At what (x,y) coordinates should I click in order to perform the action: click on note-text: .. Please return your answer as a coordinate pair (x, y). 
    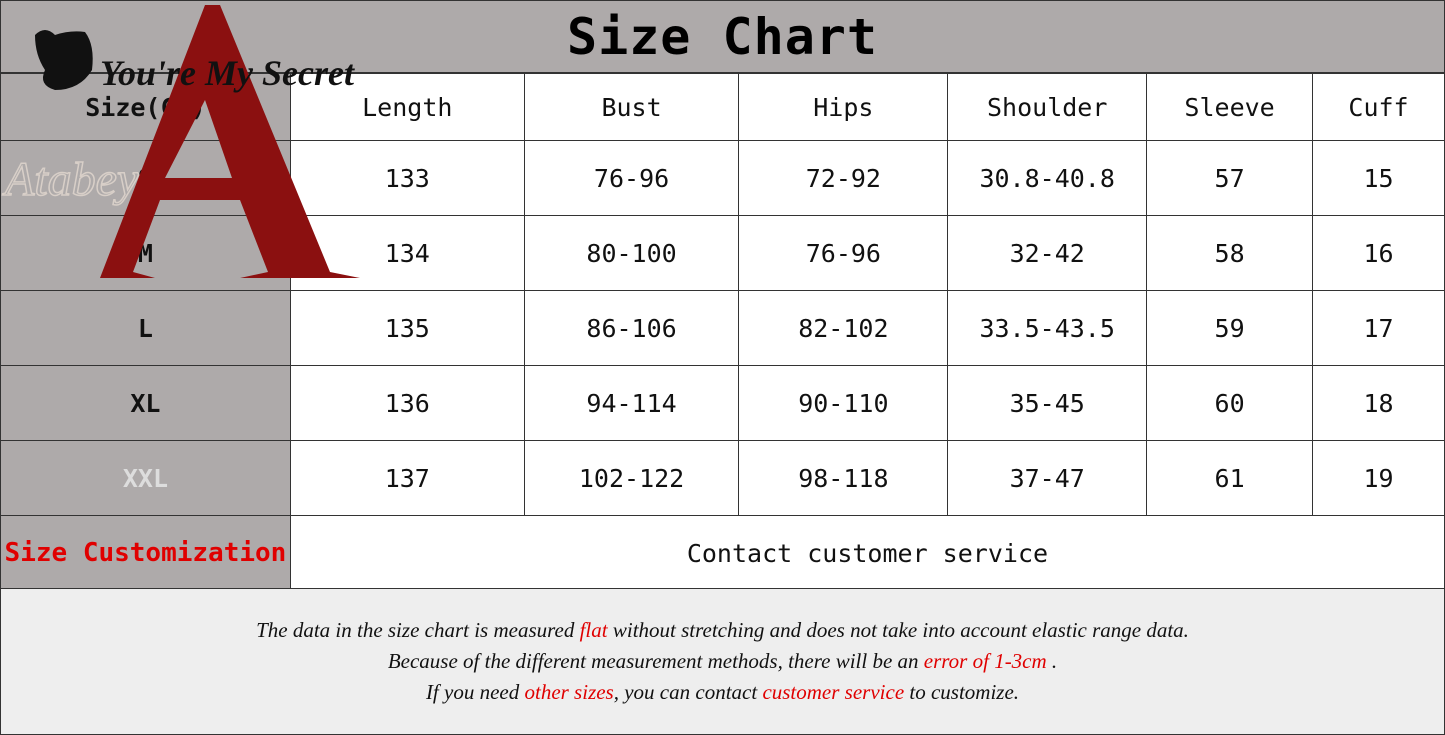
    Looking at the image, I should click on (1052, 661).